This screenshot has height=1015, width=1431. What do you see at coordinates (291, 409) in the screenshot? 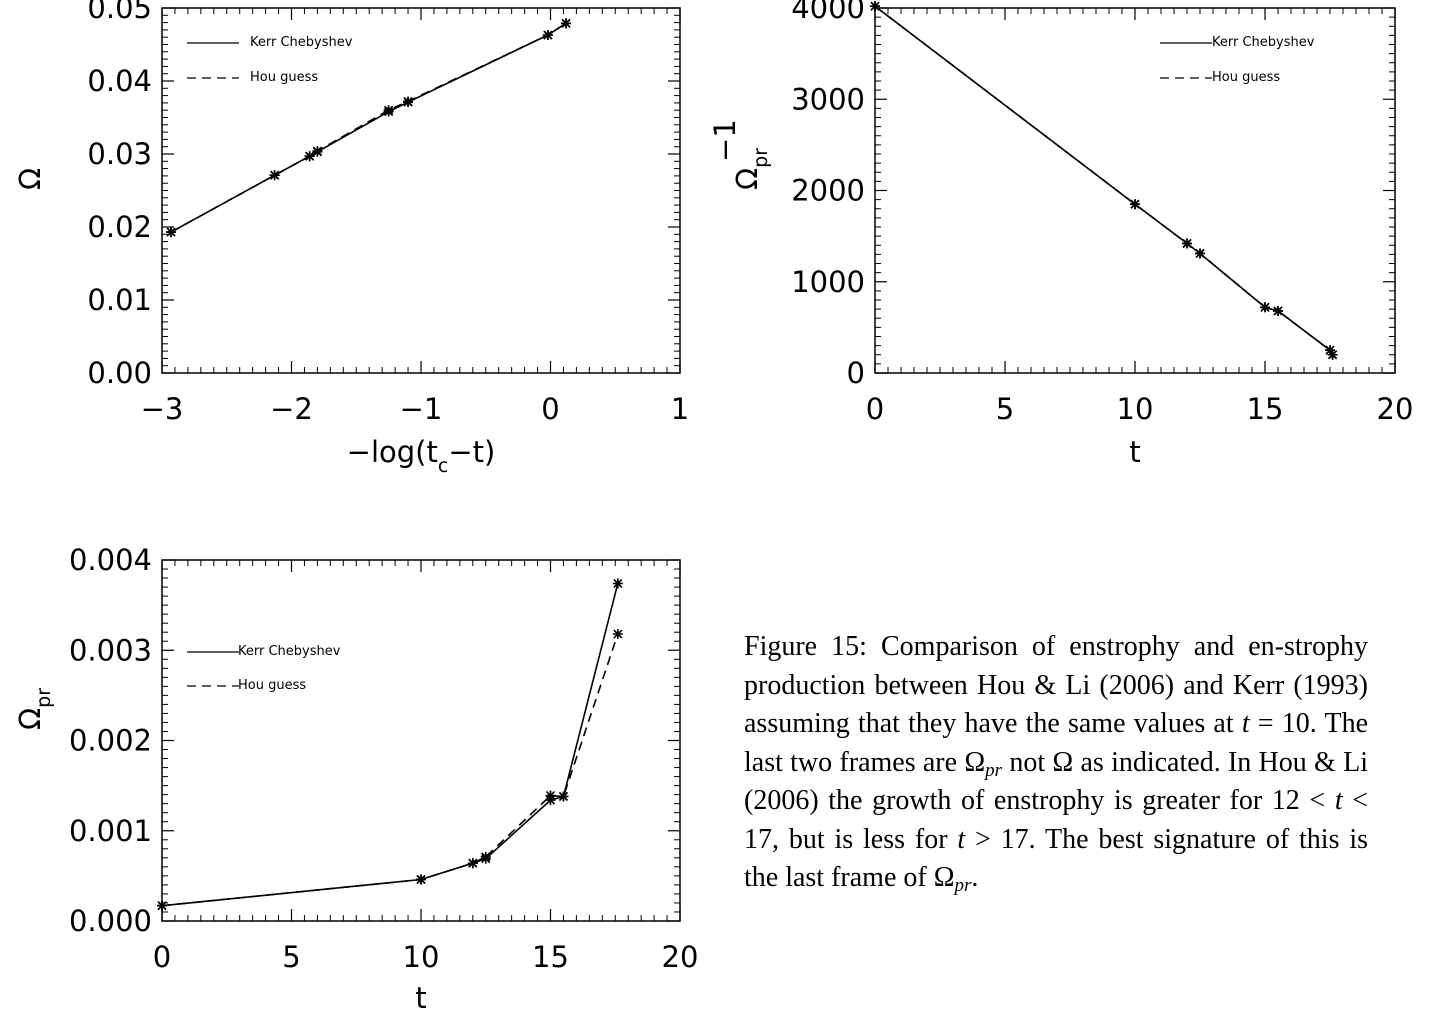
I see `x-tick-label: −2` at bounding box center [291, 409].